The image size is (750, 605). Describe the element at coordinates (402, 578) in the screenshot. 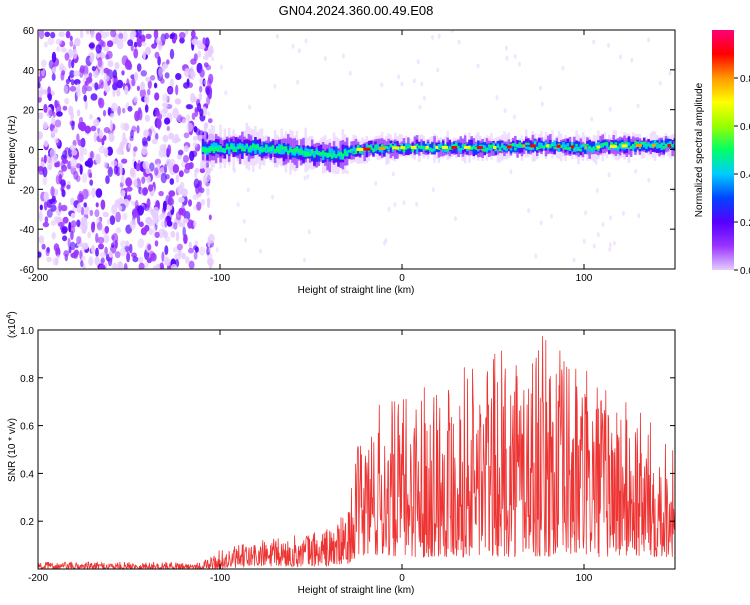

I see `x-tick-label: 0` at that location.